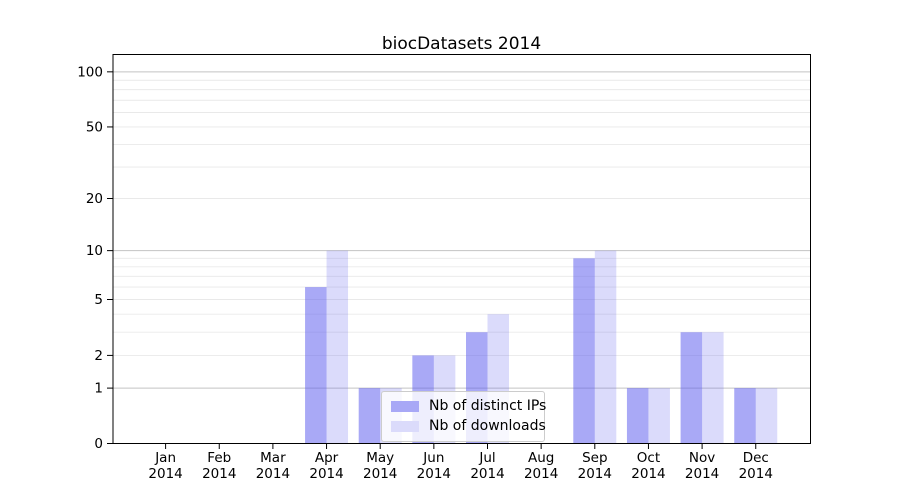  Describe the element at coordinates (745, 416) in the screenshot. I see `bar-distinct-ips-dec-2014` at that location.